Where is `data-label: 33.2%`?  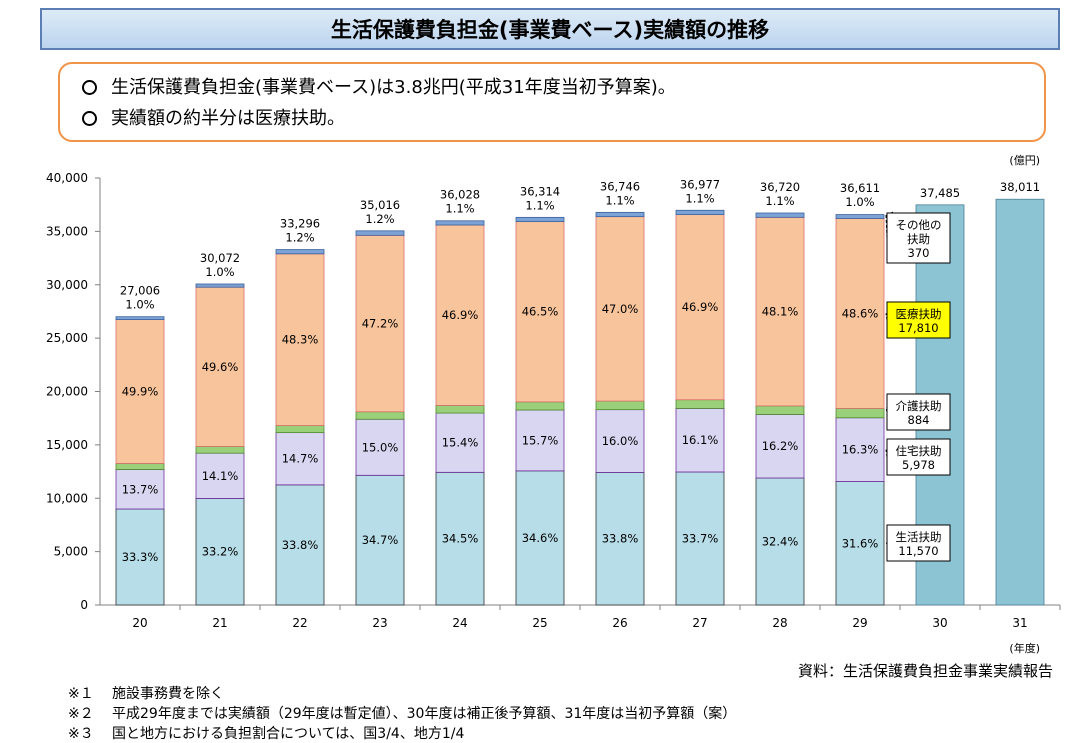 data-label: 33.2% is located at coordinates (220, 552).